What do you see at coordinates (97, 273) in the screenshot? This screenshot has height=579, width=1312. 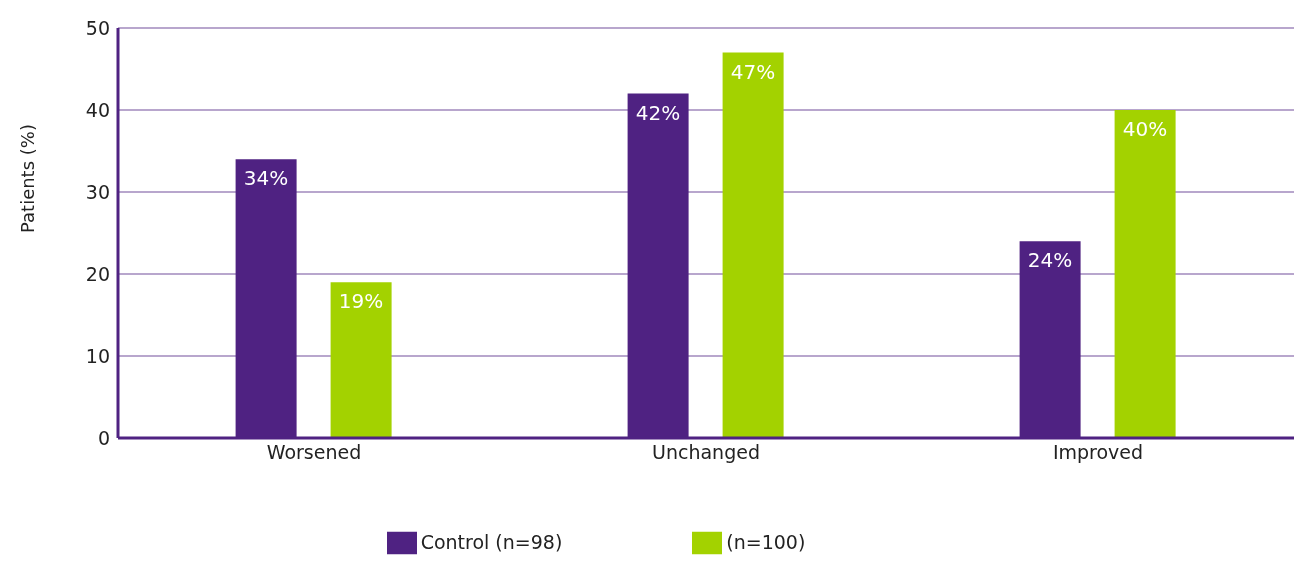 I see `y-tick-label: 20` at bounding box center [97, 273].